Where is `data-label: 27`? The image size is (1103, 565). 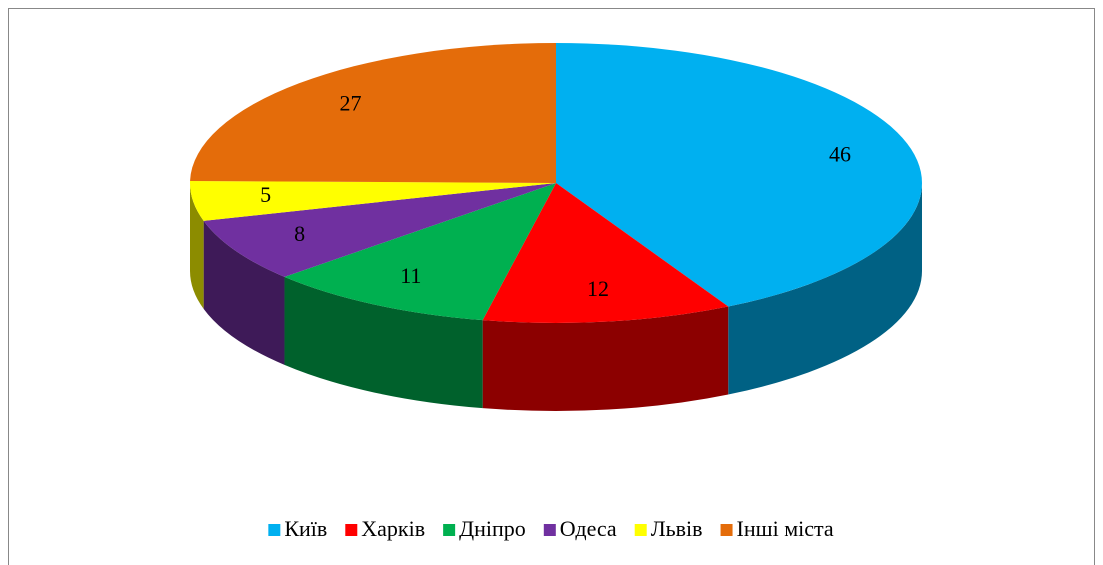 data-label: 27 is located at coordinates (350, 102).